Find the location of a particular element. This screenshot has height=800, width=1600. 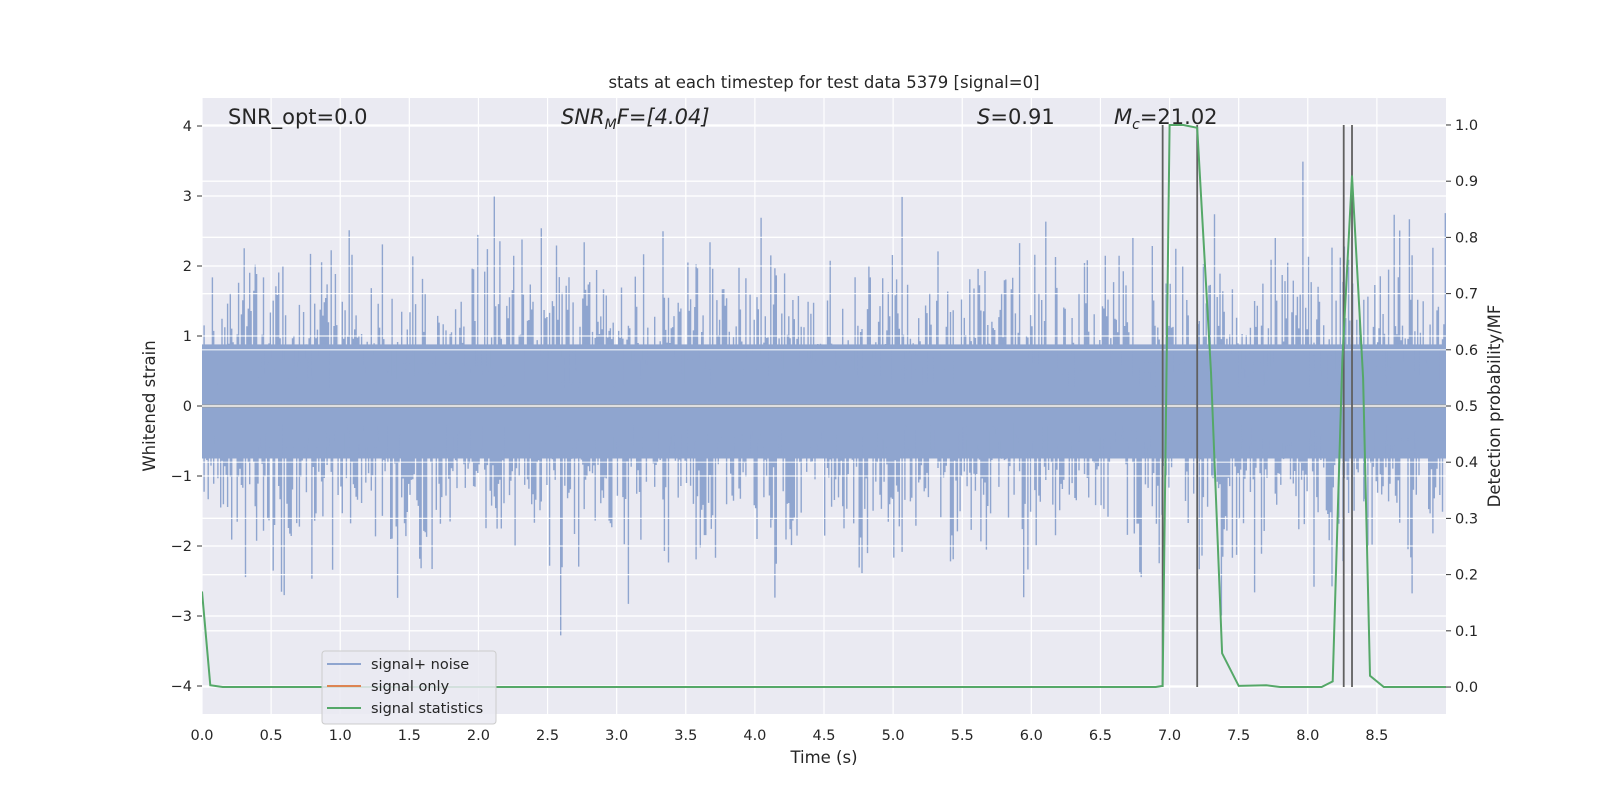

y-tick-label-right: 0.1 is located at coordinates (1466, 632).